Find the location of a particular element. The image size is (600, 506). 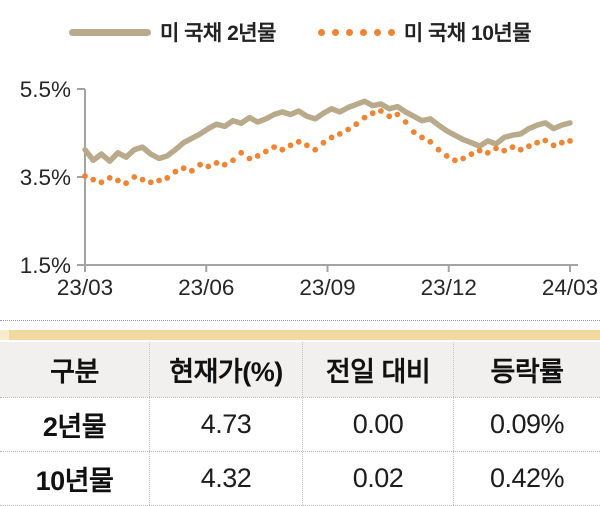

svg-text: 23/12 is located at coordinates (449, 287).